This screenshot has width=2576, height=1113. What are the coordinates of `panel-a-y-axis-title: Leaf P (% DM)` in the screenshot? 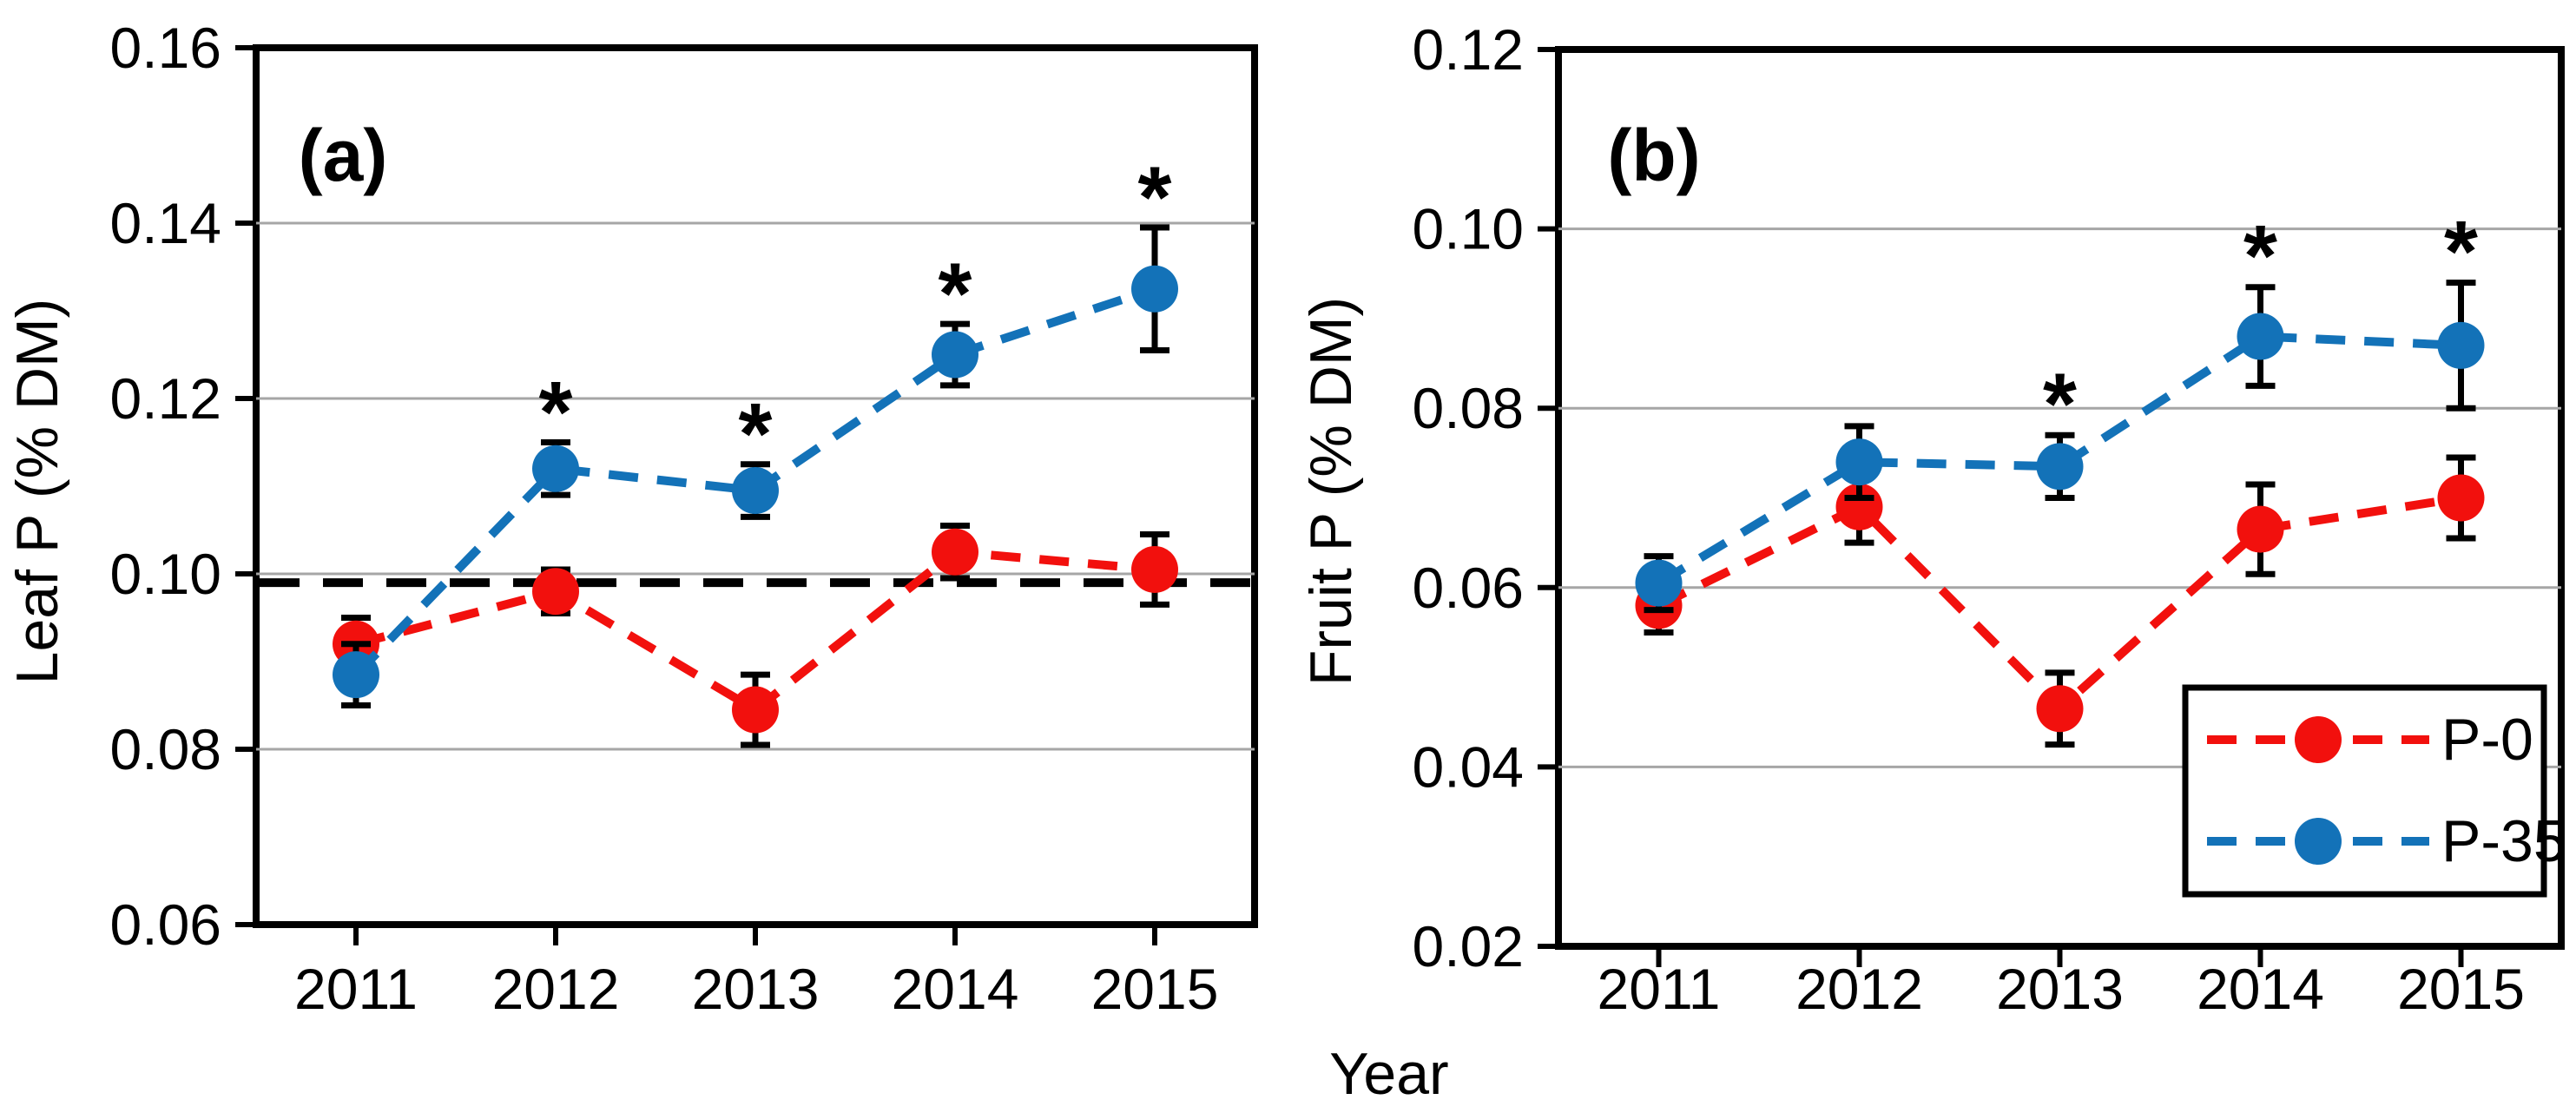 It's located at (37, 492).